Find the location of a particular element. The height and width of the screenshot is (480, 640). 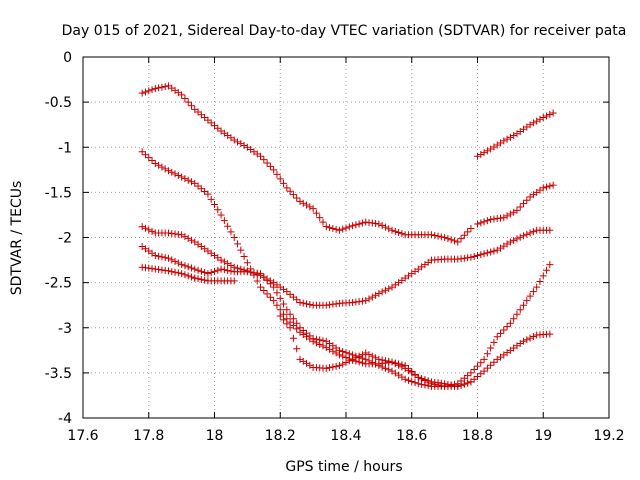

x-axis-label: GPS time / hours is located at coordinates (343, 467).